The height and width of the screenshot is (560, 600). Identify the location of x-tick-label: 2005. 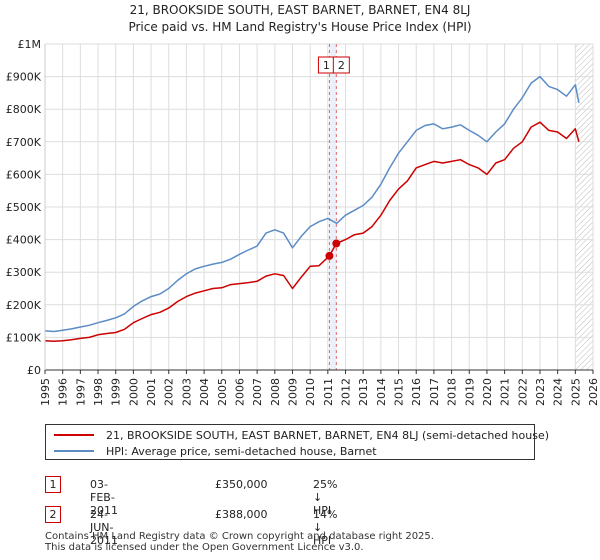
(222, 392).